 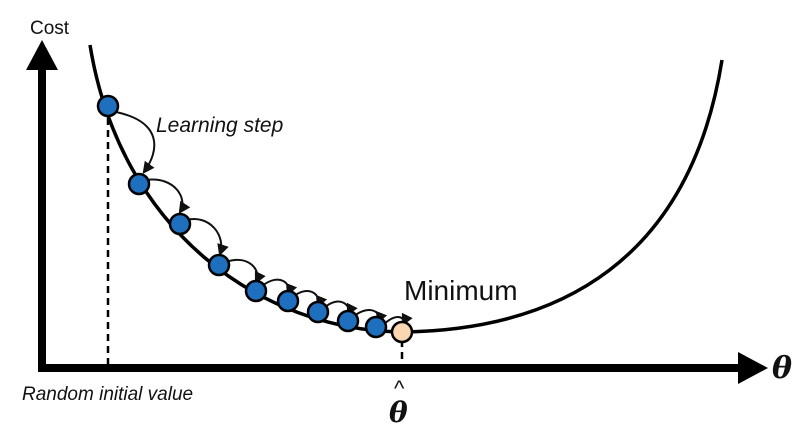 I want to click on y-axis-label: Cost, so click(x=50, y=28).